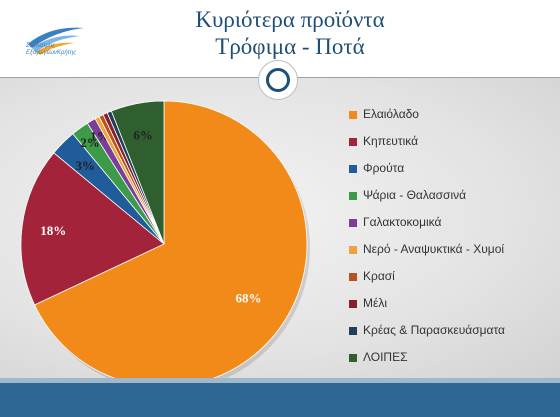  I want to click on footer-stripe, so click(280, 380).